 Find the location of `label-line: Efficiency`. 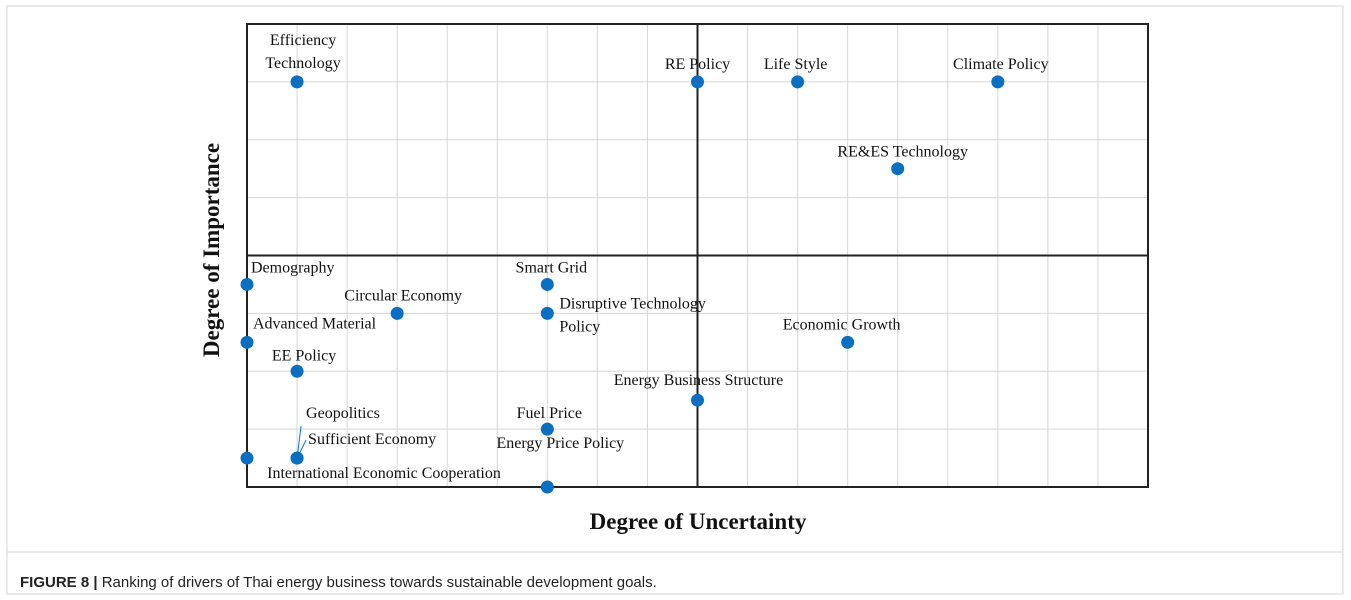

label-line: Efficiency is located at coordinates (303, 40).